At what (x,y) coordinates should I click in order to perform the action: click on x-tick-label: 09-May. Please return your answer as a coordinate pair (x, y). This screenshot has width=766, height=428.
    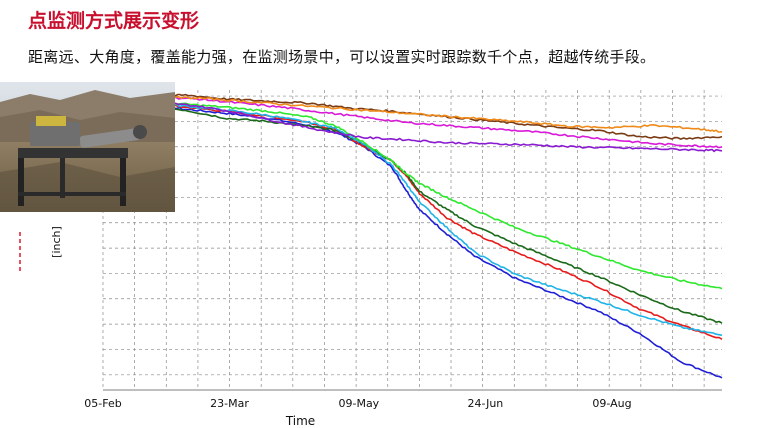
    Looking at the image, I should click on (358, 403).